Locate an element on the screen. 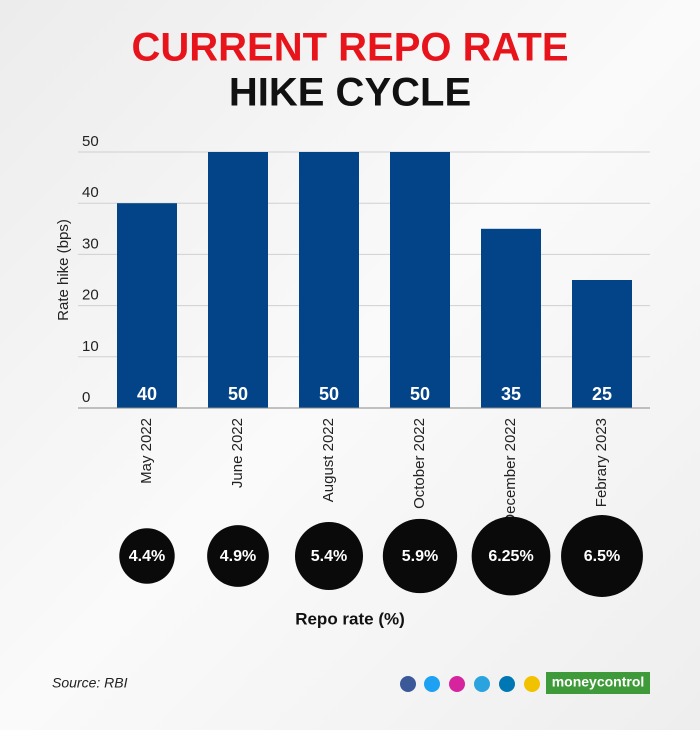 The width and height of the screenshot is (700, 730). y-tick-label: 20 is located at coordinates (90, 295).